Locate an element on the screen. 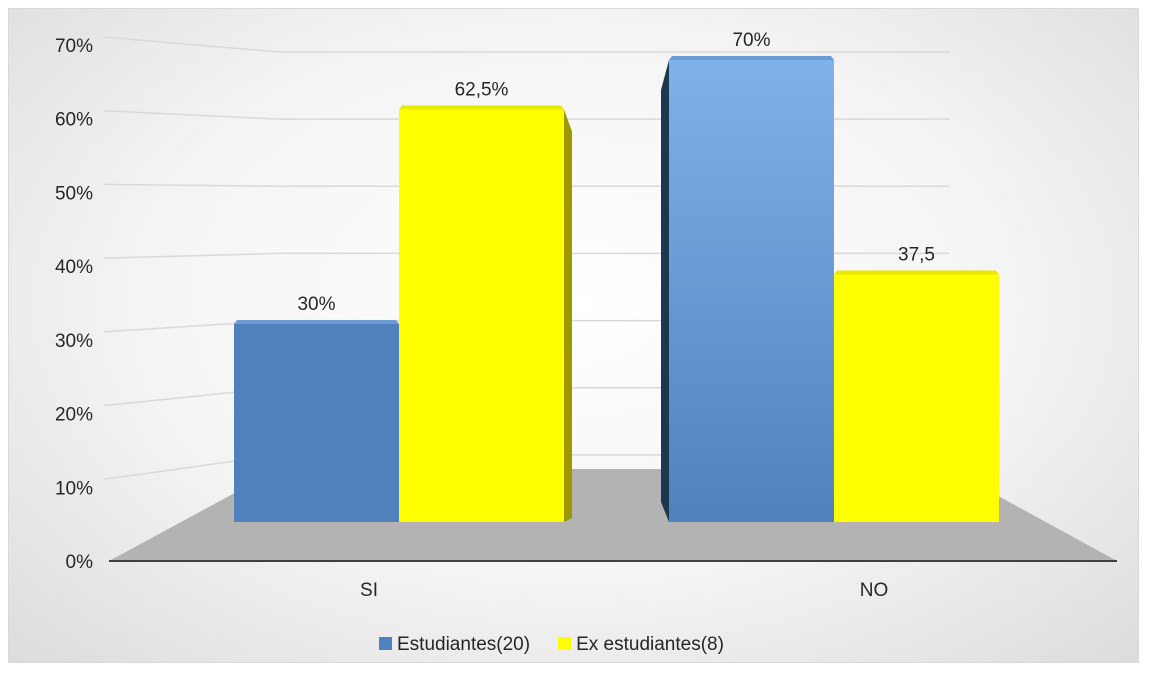  y-tick-label: 20% is located at coordinates (74, 415).